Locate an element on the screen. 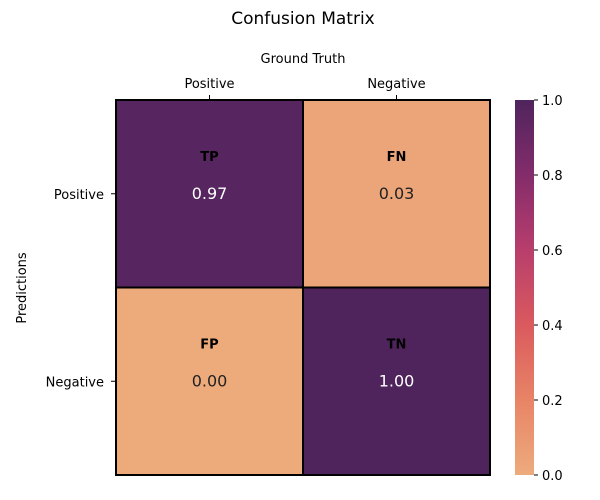 Image resolution: width=600 pixels, height=500 pixels. cell-value-fn: 0.03 is located at coordinates (397, 193).